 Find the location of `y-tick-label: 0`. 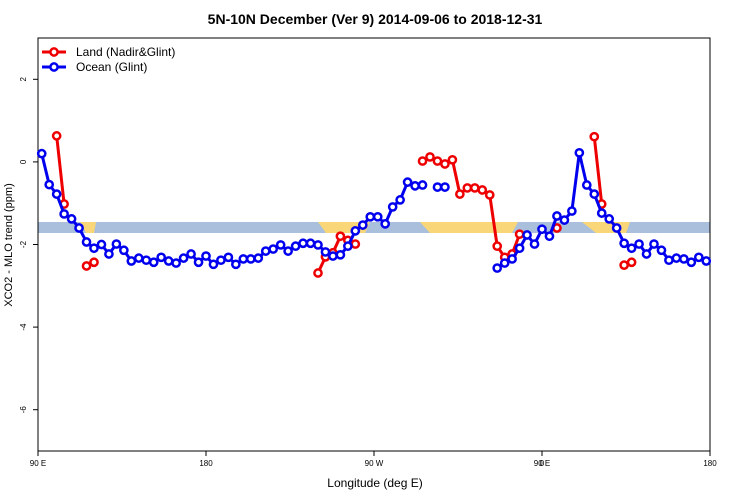

y-tick-label: 0 is located at coordinates (23, 161).